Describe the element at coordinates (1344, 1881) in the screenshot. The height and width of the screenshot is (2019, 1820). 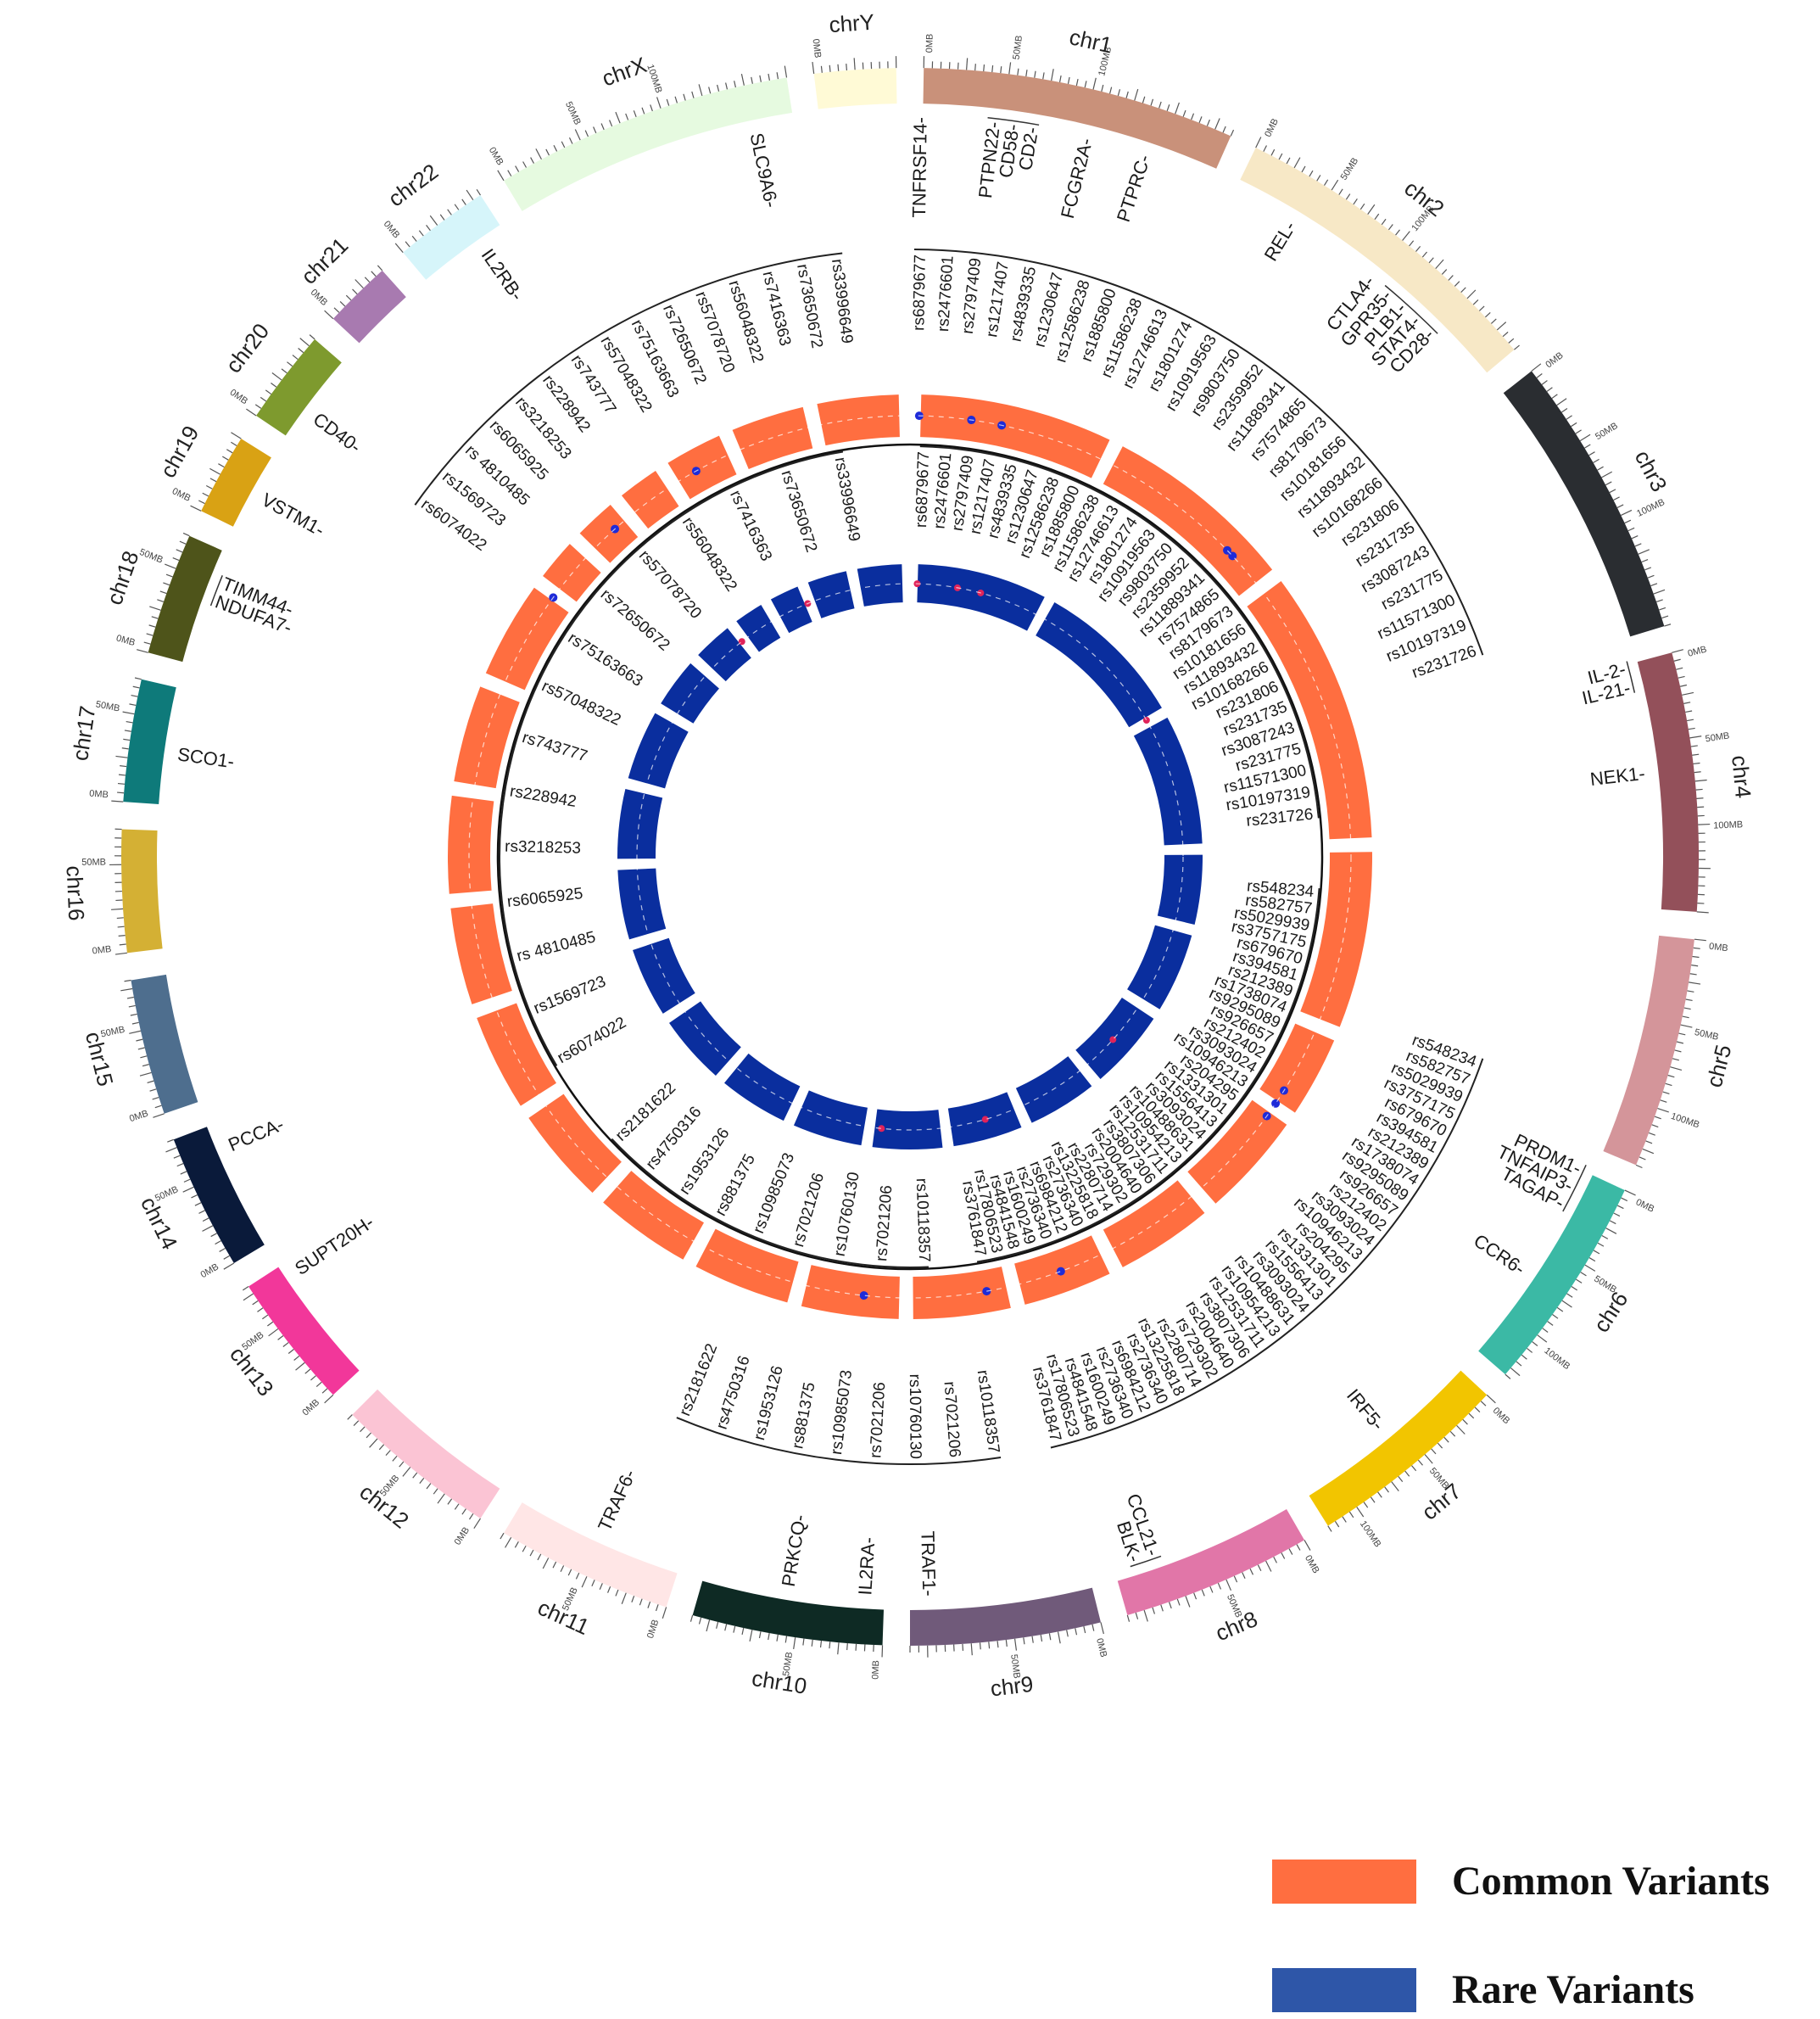
I see `legend-swatch-common` at that location.